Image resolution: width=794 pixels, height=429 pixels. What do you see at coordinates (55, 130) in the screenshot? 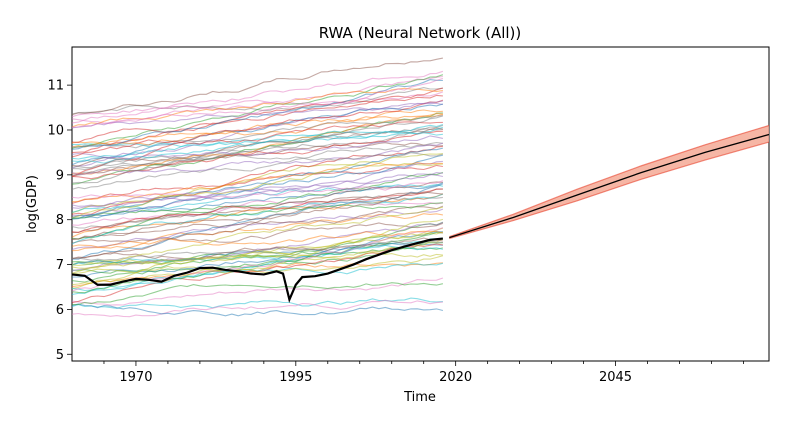
I see `y-tick-label: 10` at bounding box center [55, 130].